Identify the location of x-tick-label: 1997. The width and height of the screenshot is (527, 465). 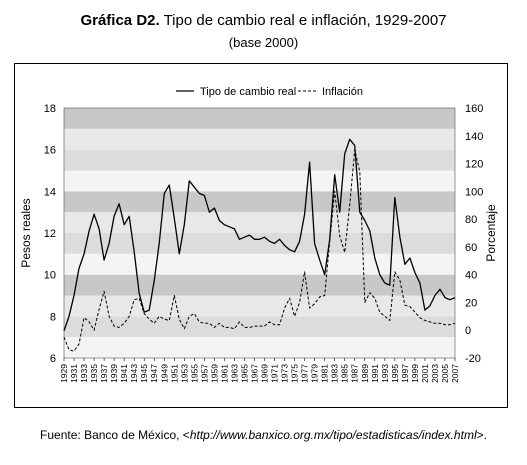
(405, 373).